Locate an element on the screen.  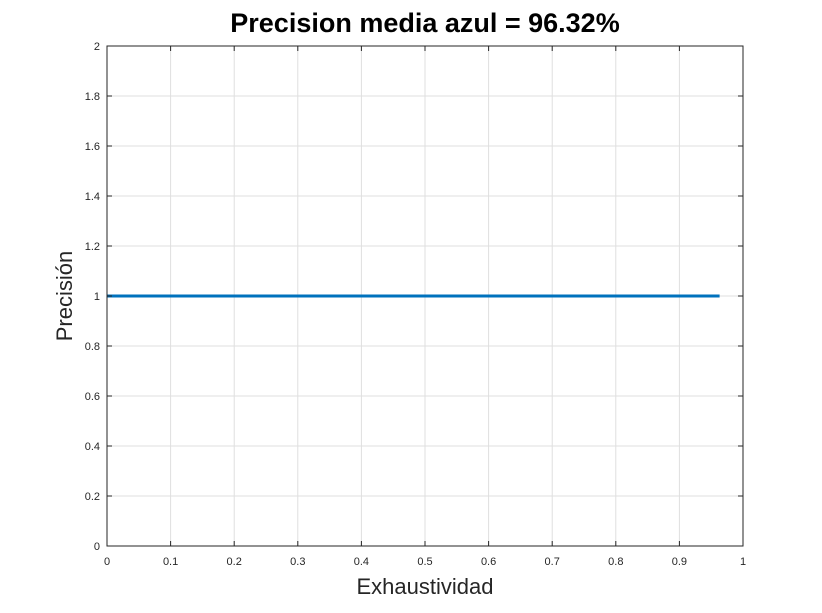
chart-title: Precision media azul = 96.32% is located at coordinates (424, 23).